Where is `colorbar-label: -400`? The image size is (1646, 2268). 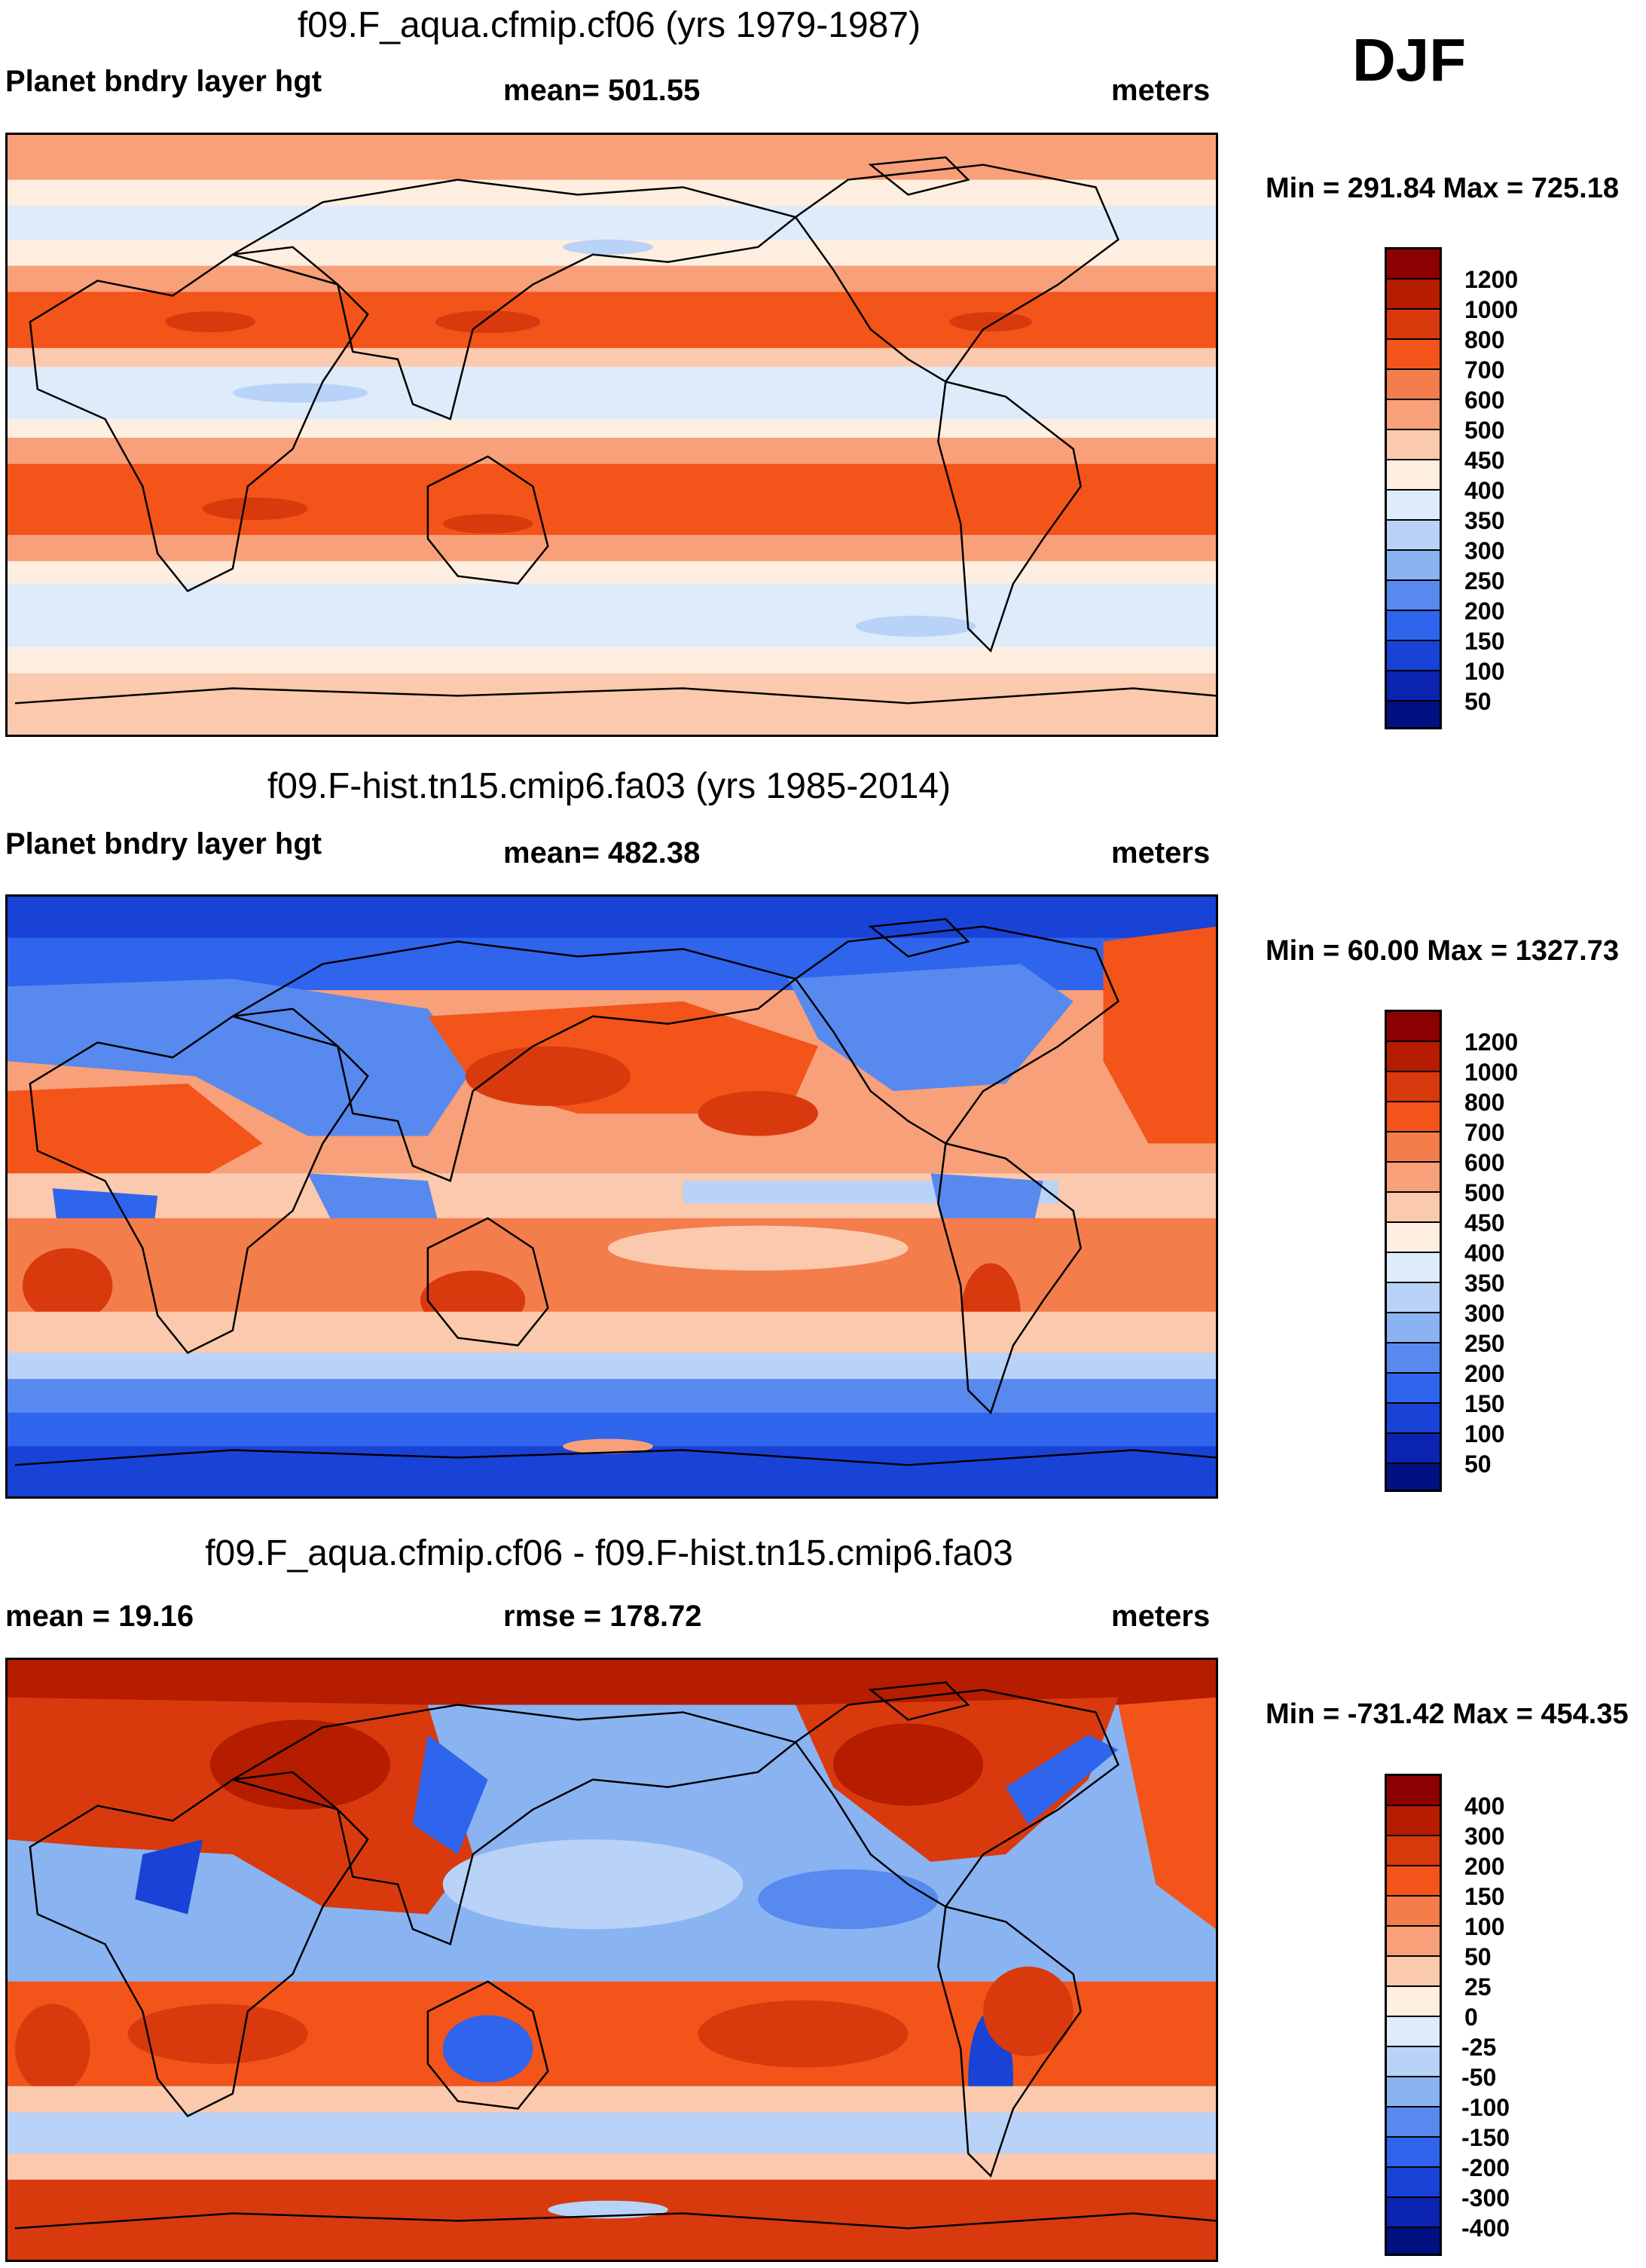
colorbar-label: -400 is located at coordinates (1486, 2228).